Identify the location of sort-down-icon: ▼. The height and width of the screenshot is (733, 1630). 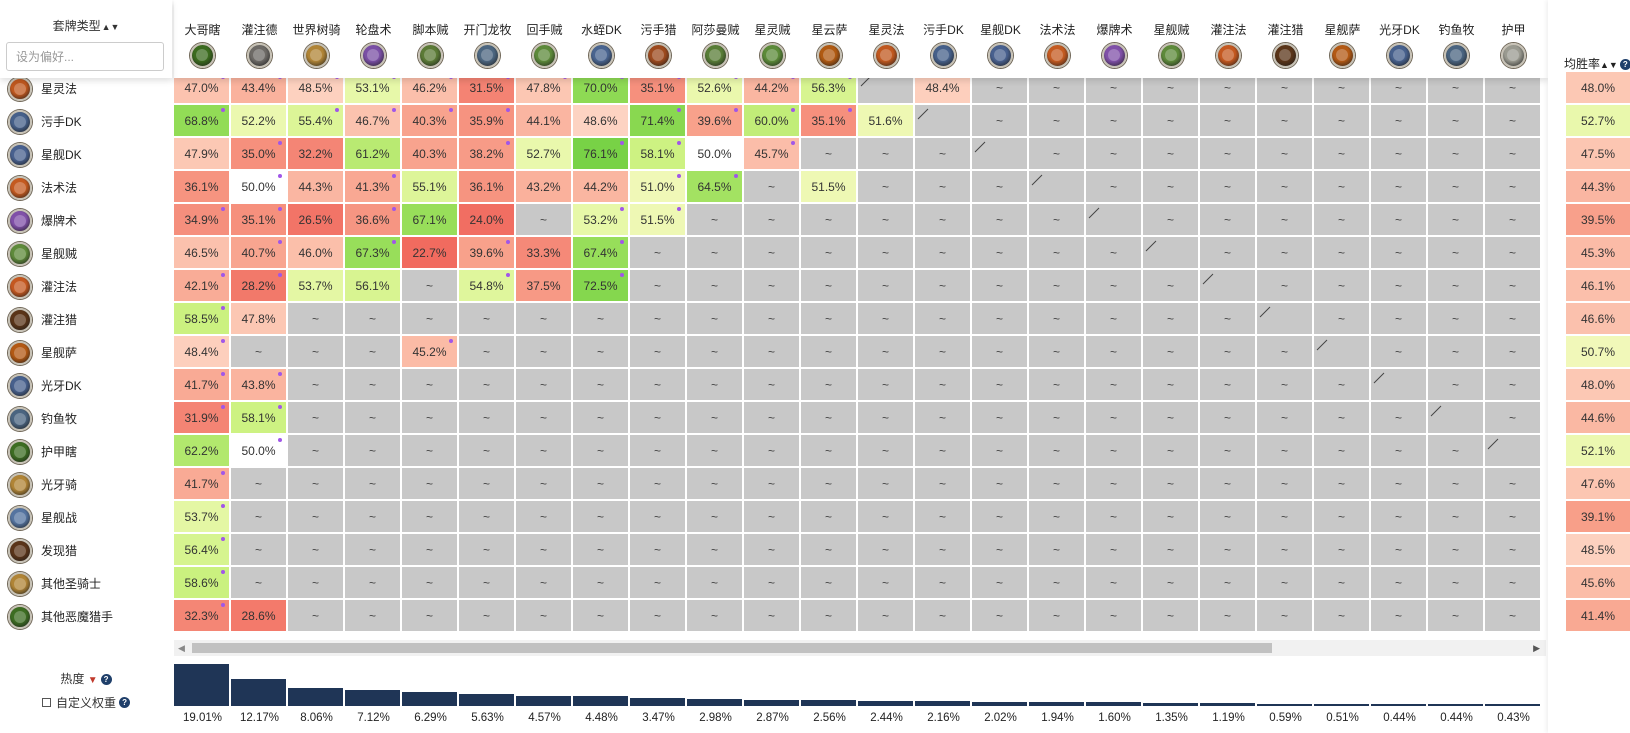
(92, 680).